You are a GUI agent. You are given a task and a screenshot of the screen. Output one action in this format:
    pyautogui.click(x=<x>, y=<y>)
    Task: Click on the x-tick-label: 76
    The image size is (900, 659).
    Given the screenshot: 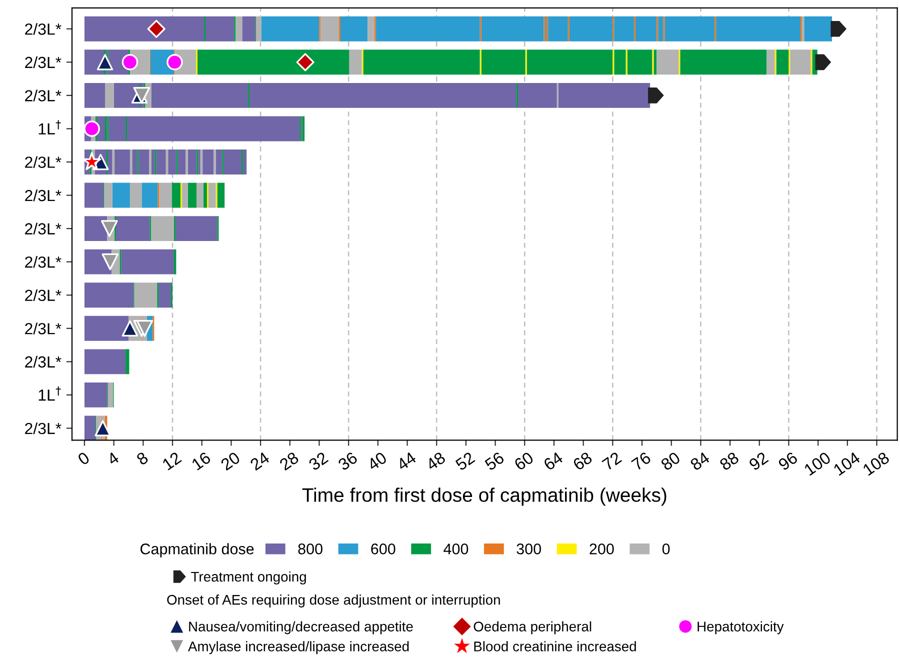 What is the action you would take?
    pyautogui.click(x=641, y=461)
    